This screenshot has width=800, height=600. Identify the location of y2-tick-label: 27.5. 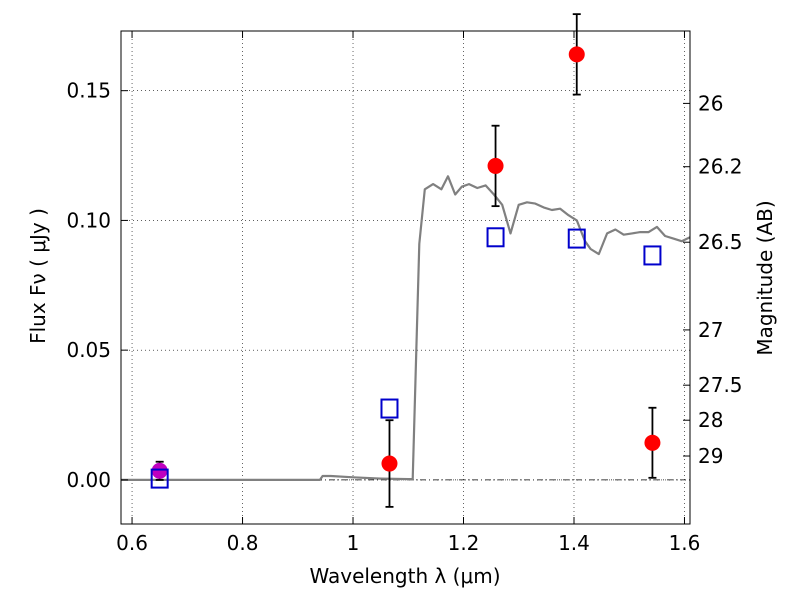
(720, 385).